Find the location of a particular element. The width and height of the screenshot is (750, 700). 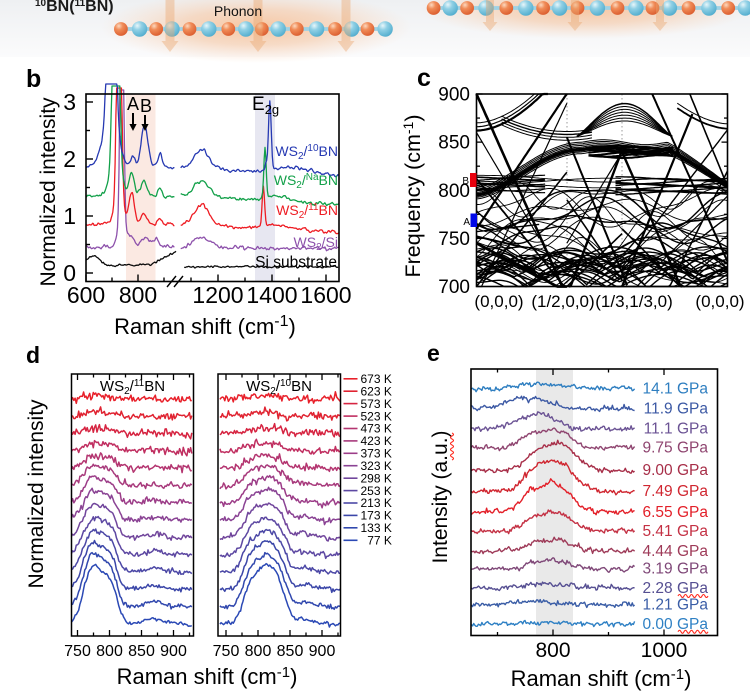

svg-text: 9.00 GPa is located at coordinates (676, 470).